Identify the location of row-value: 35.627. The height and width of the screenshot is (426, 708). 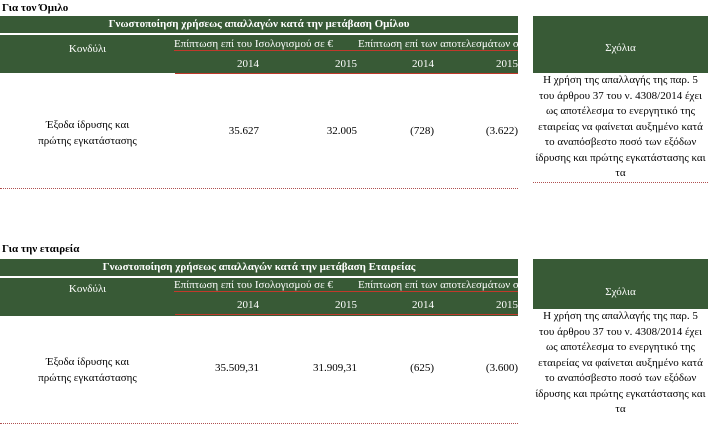
(243, 131).